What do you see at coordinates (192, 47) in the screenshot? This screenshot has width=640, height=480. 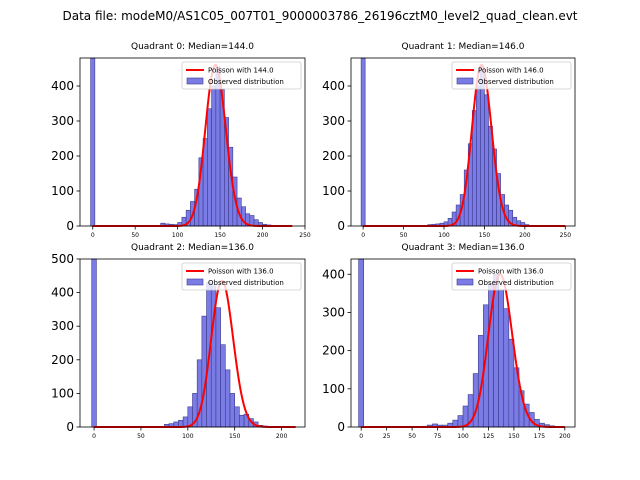 I see `panel-title: Quadrant 0: Median=144.0` at bounding box center [192, 47].